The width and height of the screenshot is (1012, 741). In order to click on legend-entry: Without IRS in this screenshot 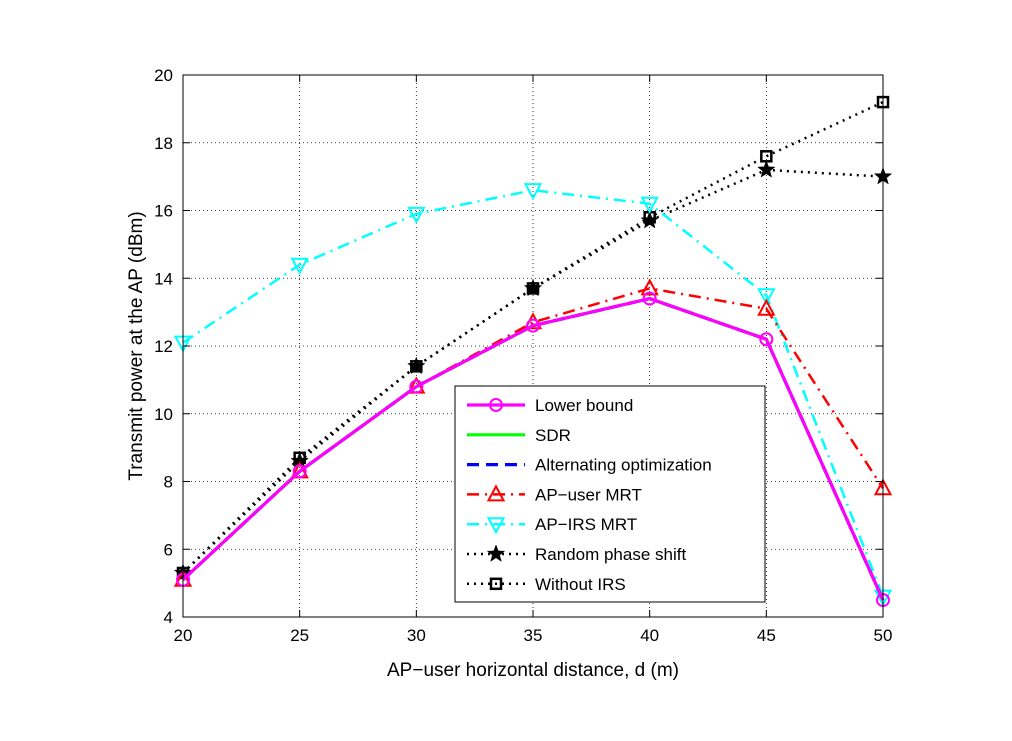, I will do `click(546, 584)`.